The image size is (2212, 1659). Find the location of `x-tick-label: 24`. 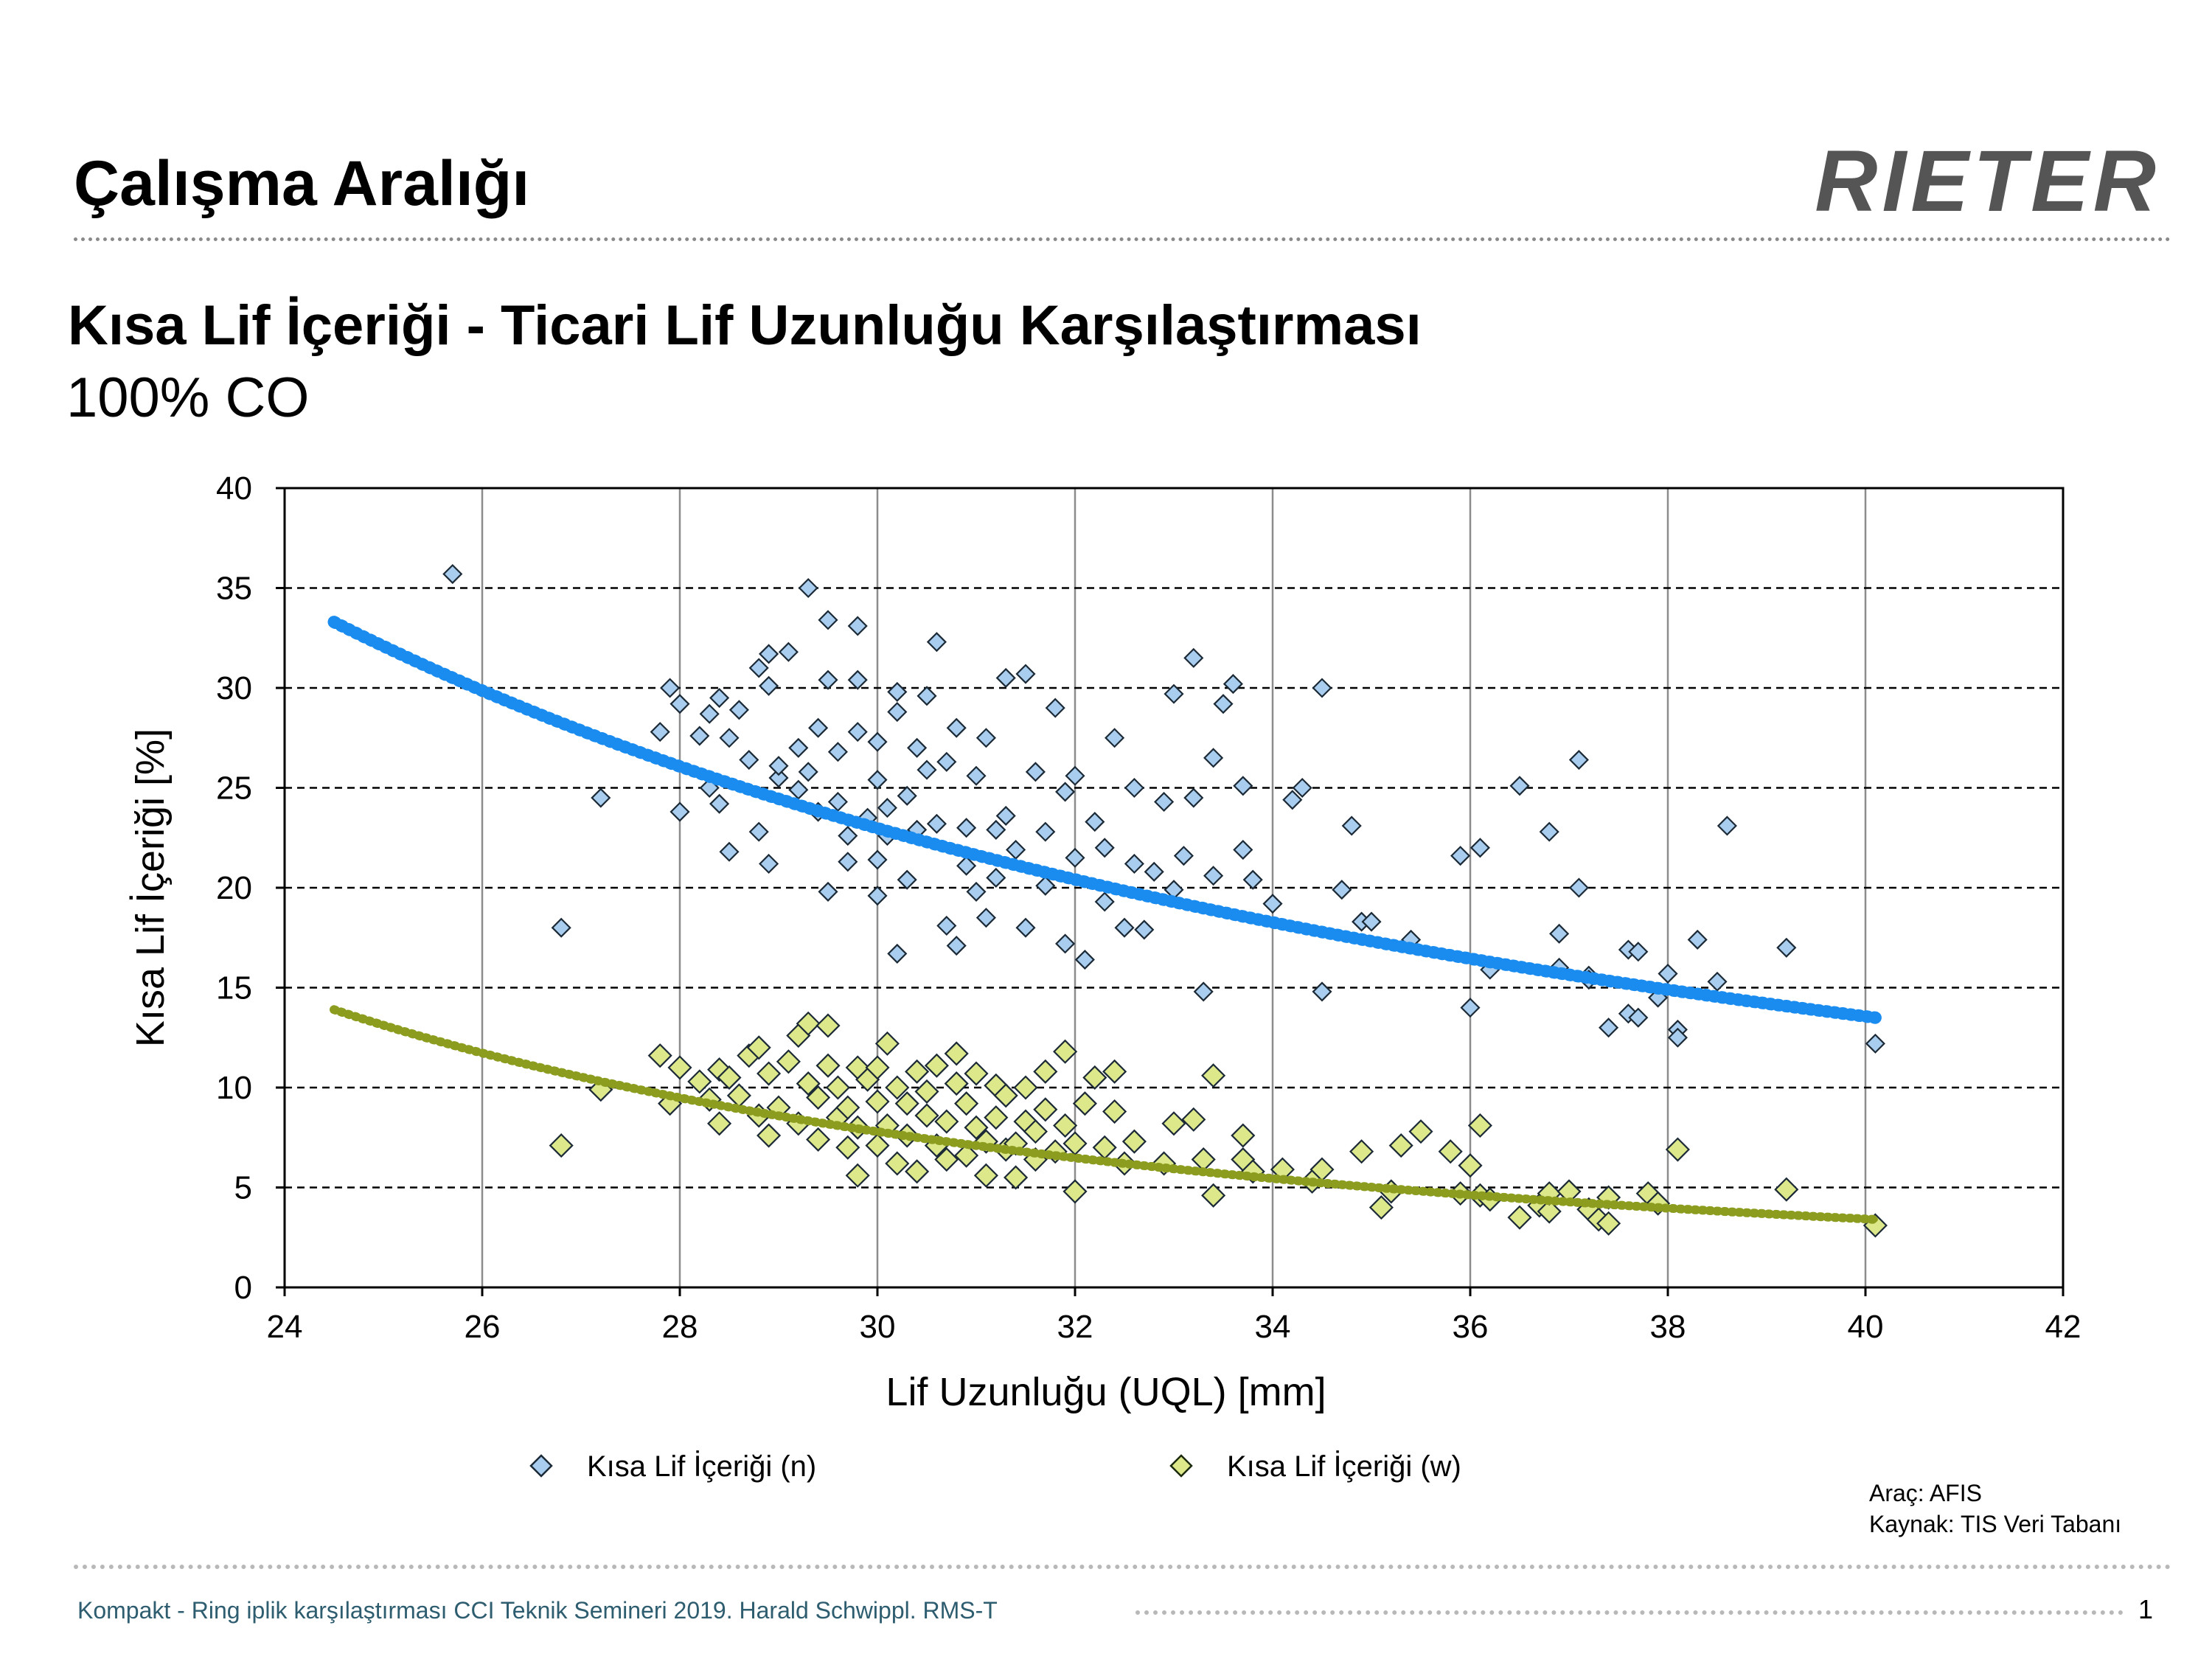

x-tick-label: 24 is located at coordinates (285, 1327).